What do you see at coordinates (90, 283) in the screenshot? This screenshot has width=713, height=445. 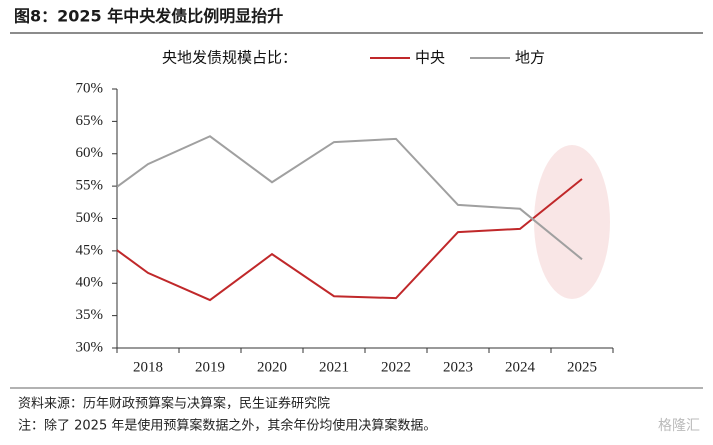 I see `y-tick-label: 40%` at bounding box center [90, 283].